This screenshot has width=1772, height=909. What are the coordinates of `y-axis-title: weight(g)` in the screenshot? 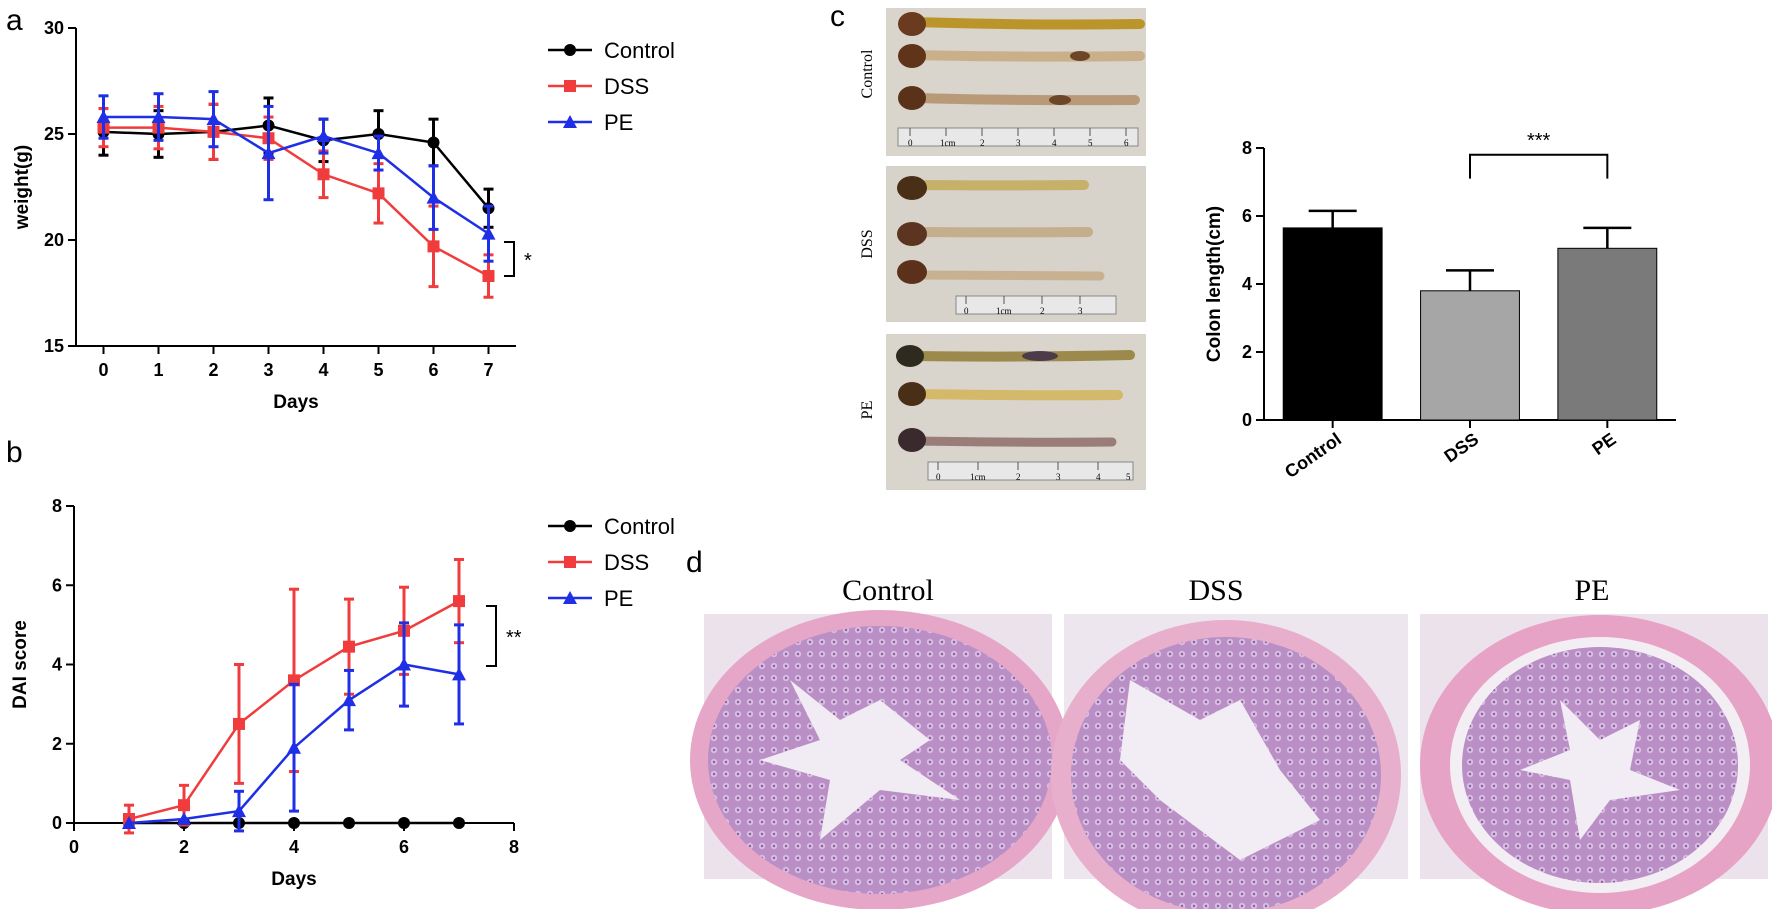 It's located at (22, 187).